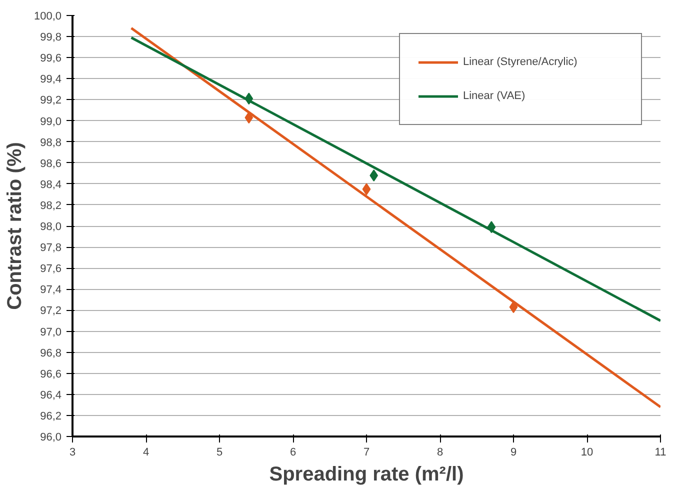 The width and height of the screenshot is (686, 493). I want to click on x-axis-title: Spreading rate (m²/l), so click(366, 475).